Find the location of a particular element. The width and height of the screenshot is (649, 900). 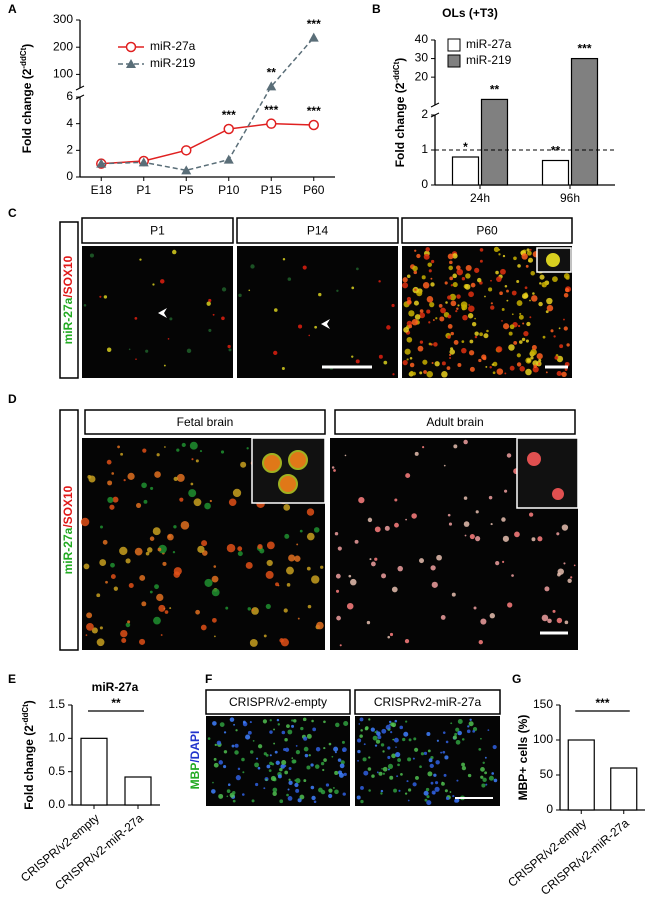

stain-label: miR-27a/SOX10 is located at coordinates (68, 529).